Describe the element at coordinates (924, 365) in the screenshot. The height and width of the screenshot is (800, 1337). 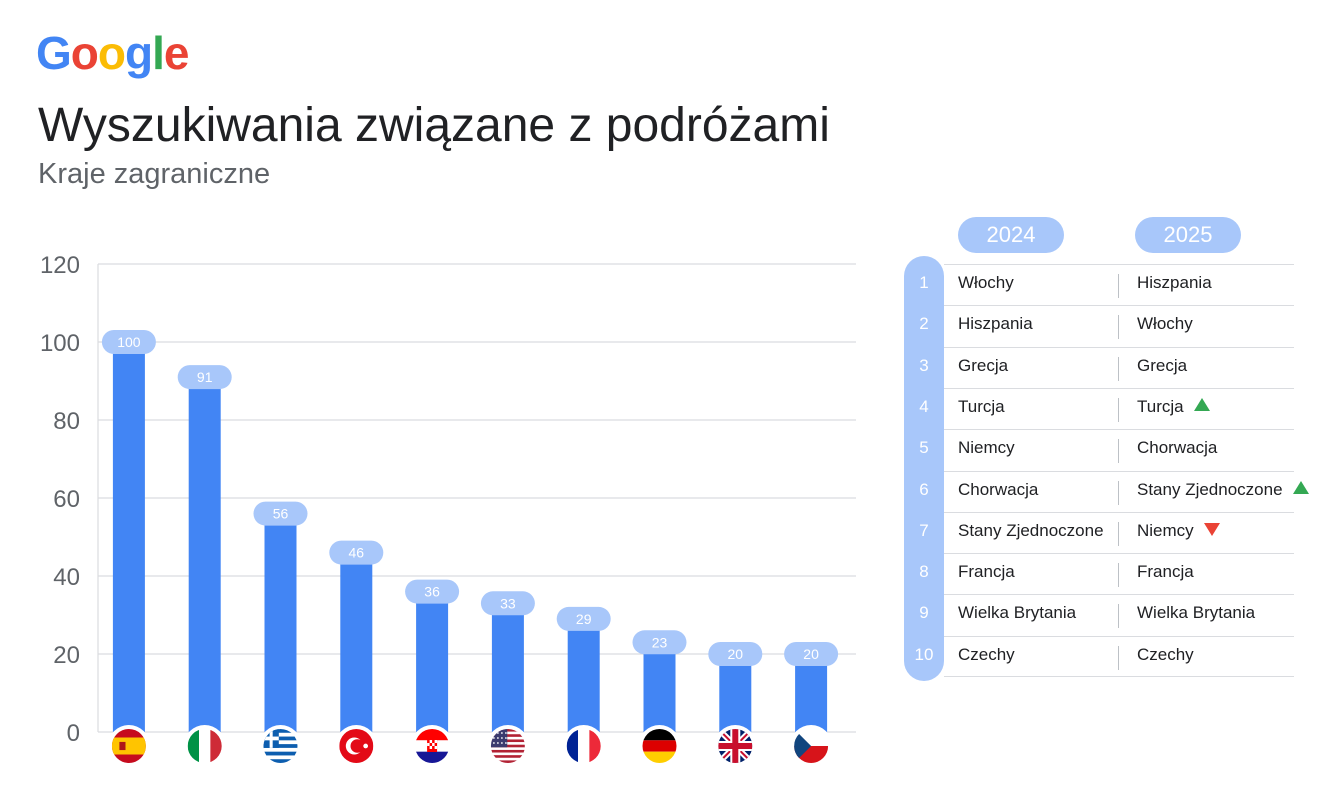
I see `rank-number: 3` at that location.